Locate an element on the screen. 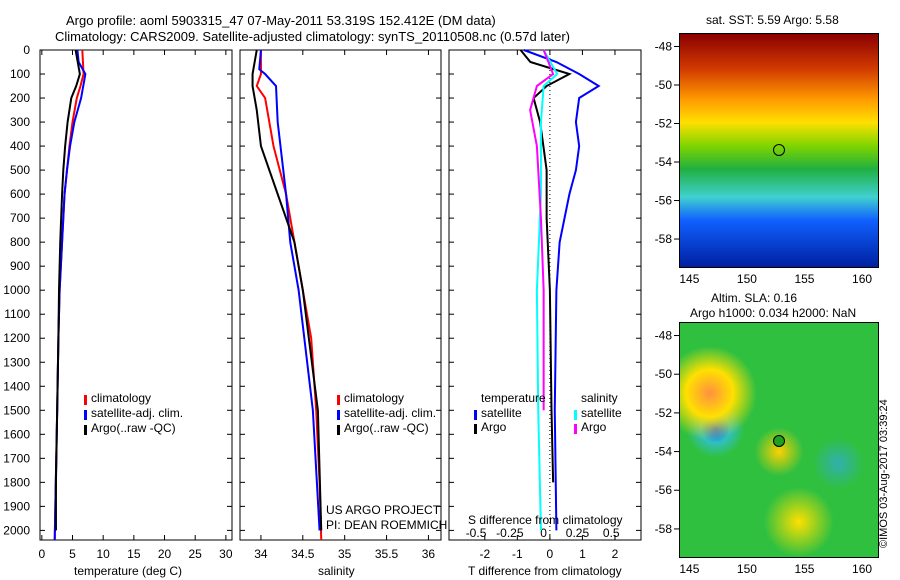  x-tick-label: 10 is located at coordinates (104, 554).